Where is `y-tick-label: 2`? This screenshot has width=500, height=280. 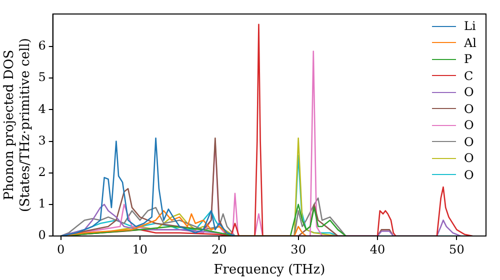
y-tick-label: 2 is located at coordinates (42, 171).